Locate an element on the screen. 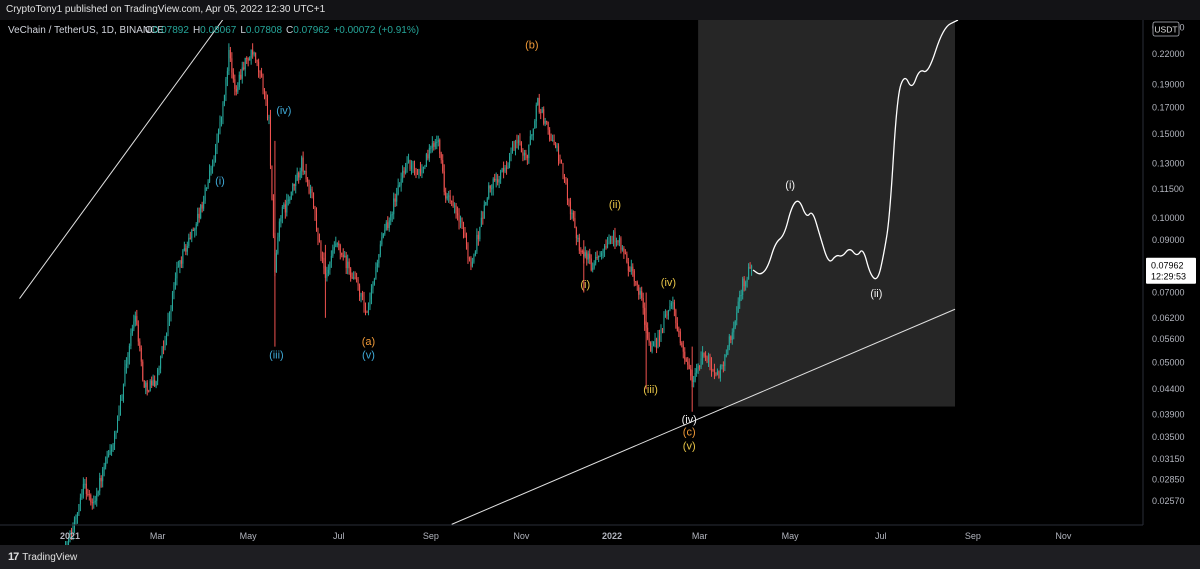 The width and height of the screenshot is (1200, 569). tradingview-logo: 17 TradingView is located at coordinates (42, 557).